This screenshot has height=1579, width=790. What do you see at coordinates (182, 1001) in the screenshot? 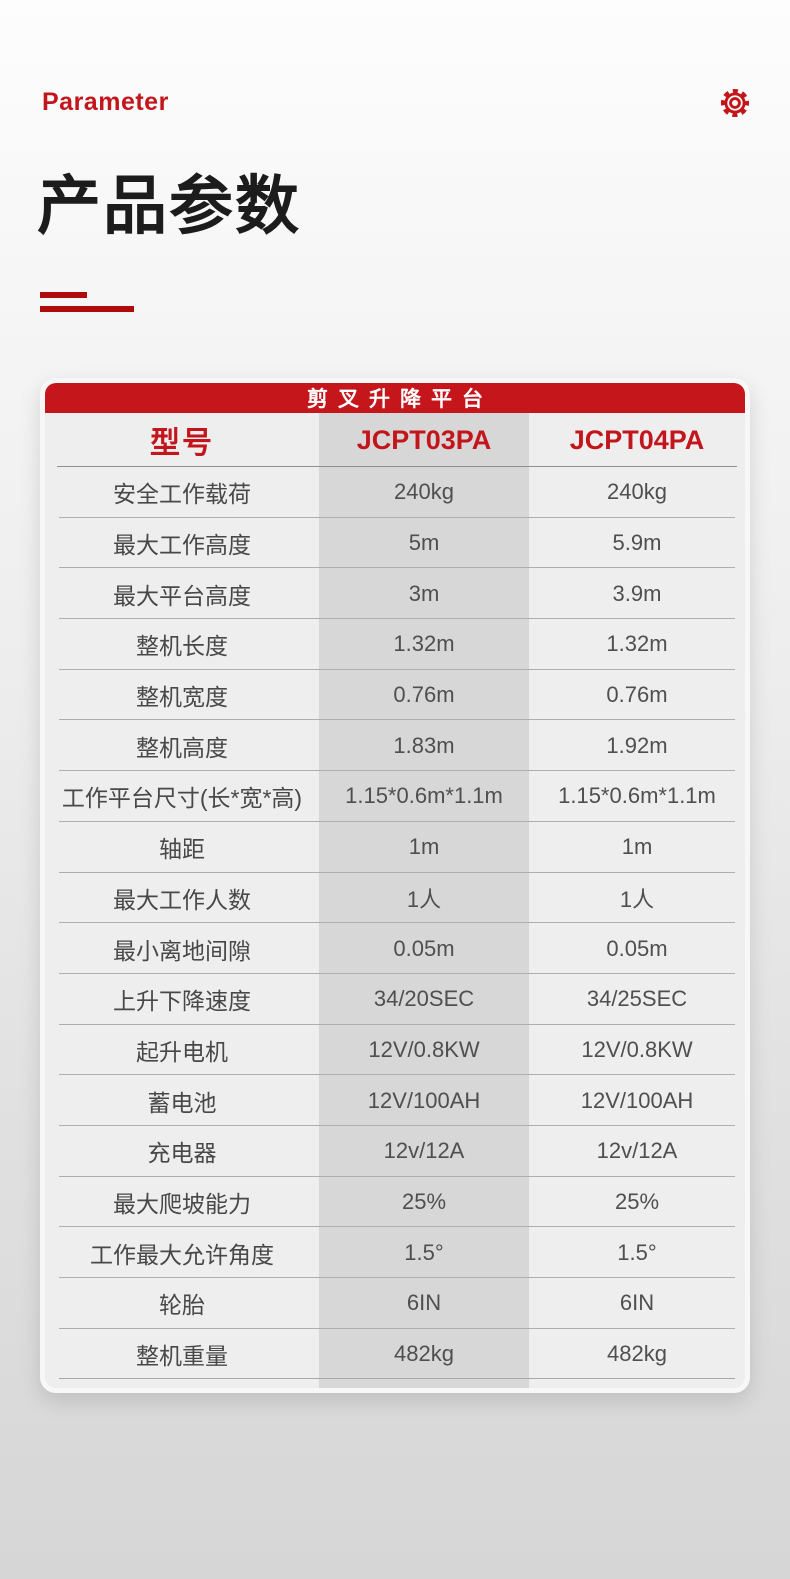
I see `spec-label: 上升下降速度` at bounding box center [182, 1001].